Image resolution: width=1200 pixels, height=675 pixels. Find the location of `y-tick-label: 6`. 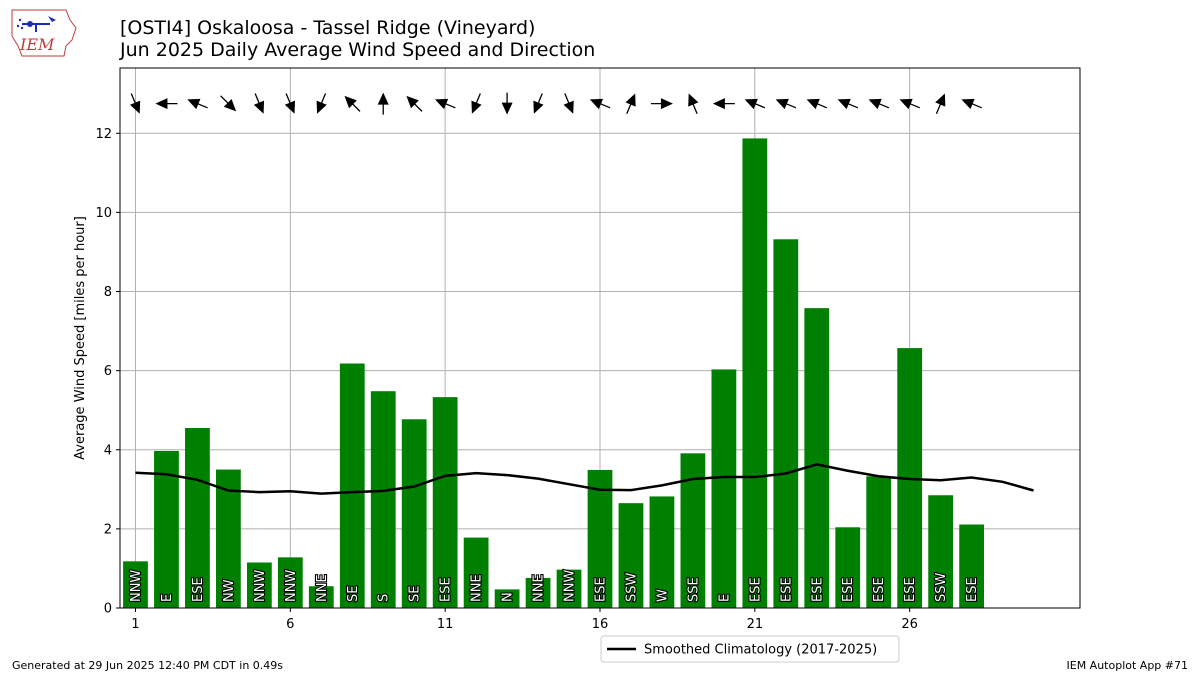

y-tick-label: 6 is located at coordinates (108, 371).